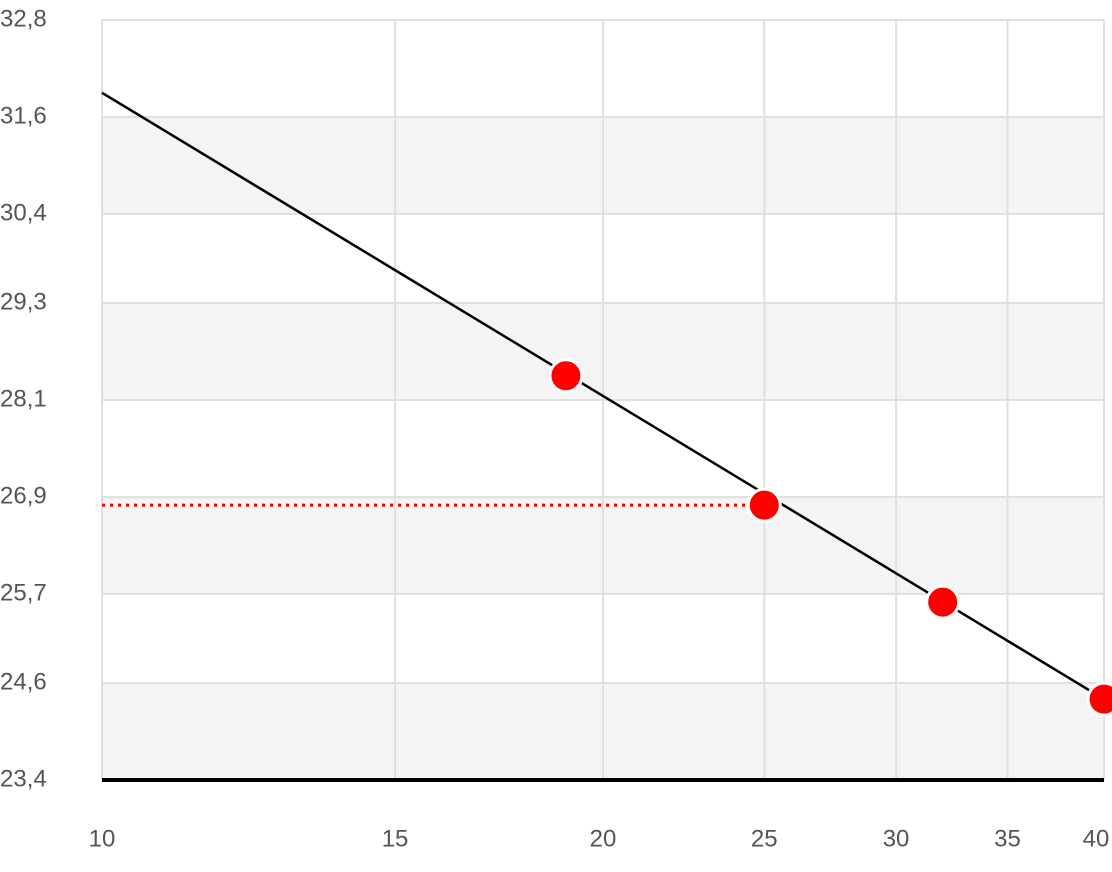 The height and width of the screenshot is (872, 1112). I want to click on y-tick-label: 31,6, so click(23, 115).